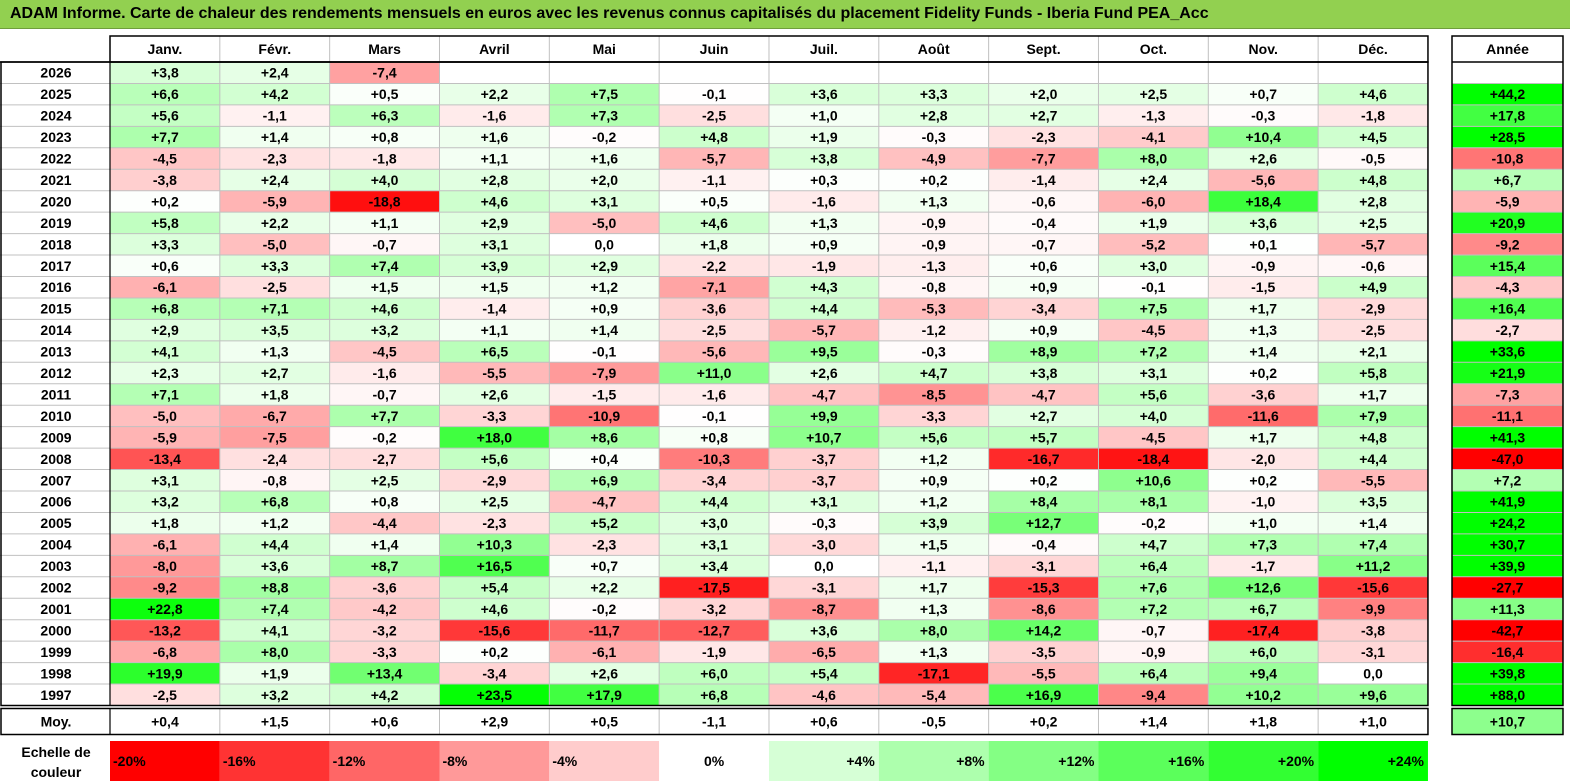 The height and width of the screenshot is (783, 1570). Describe the element at coordinates (1154, 588) in the screenshot. I see `cell-value: +7,6` at that location.